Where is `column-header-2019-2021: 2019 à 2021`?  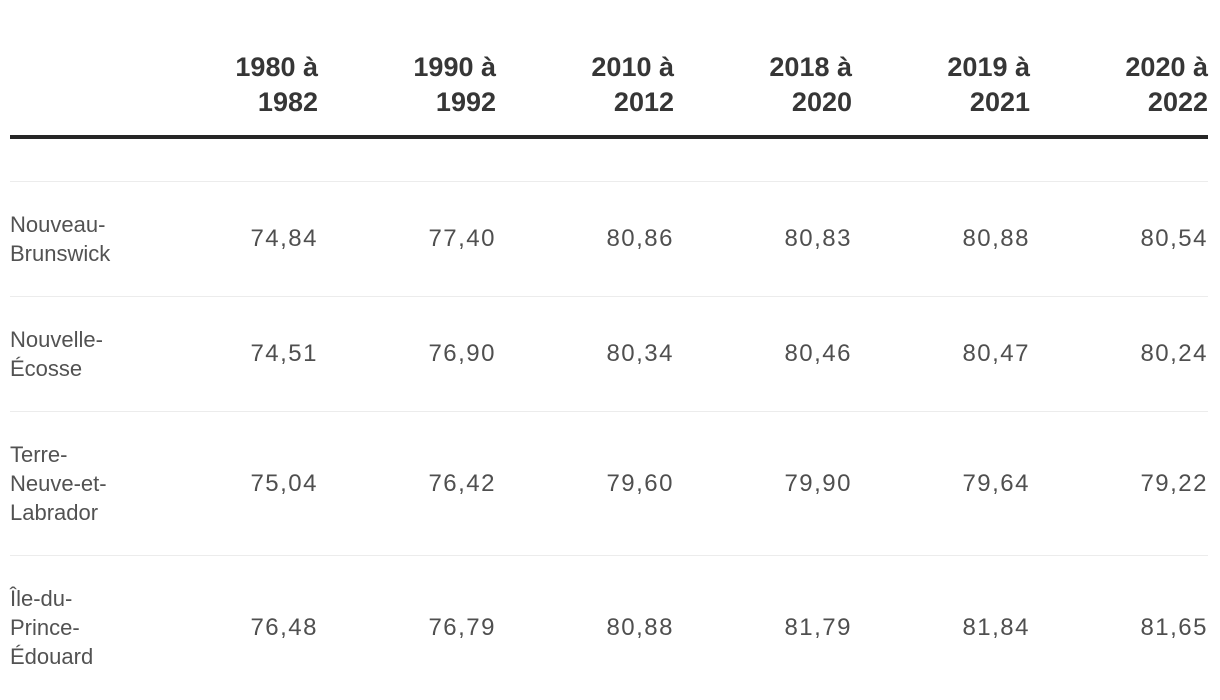 column-header-2019-2021: 2019 à 2021 is located at coordinates (941, 68).